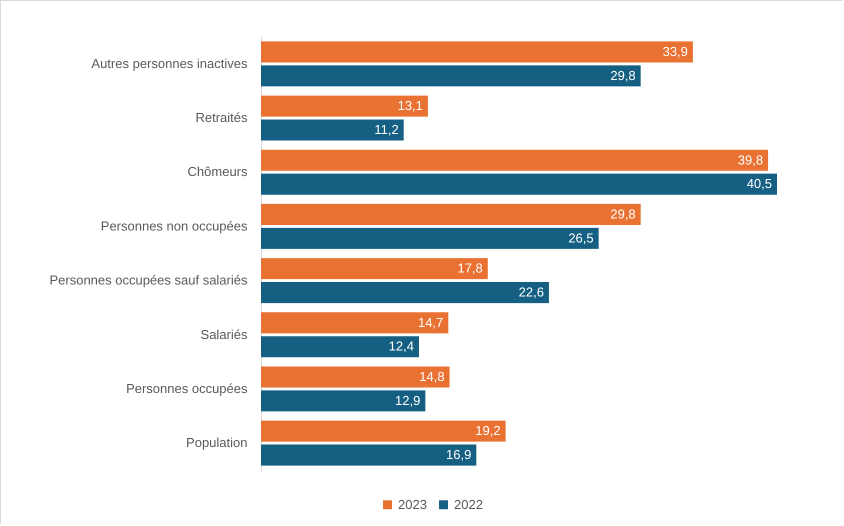 The height and width of the screenshot is (526, 844). Describe the element at coordinates (468, 504) in the screenshot. I see `legend-label: 2022` at that location.